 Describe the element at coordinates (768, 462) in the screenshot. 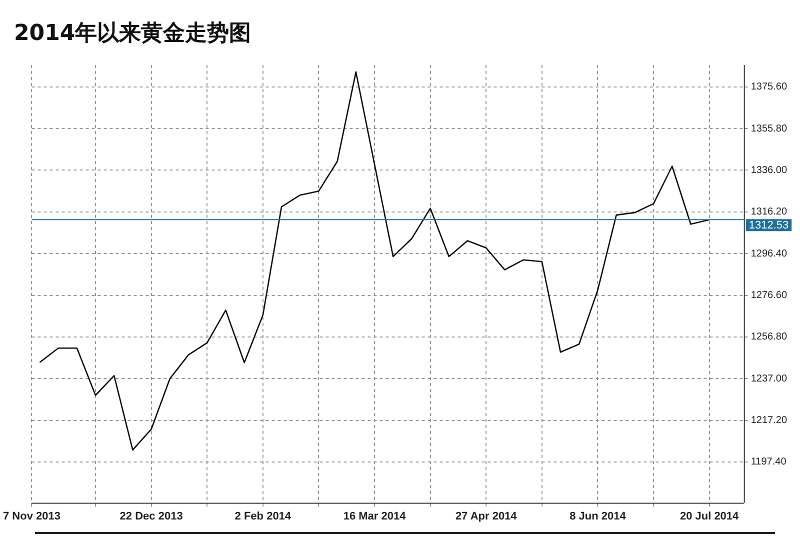

I see `y-tick-label: 1197.40` at that location.